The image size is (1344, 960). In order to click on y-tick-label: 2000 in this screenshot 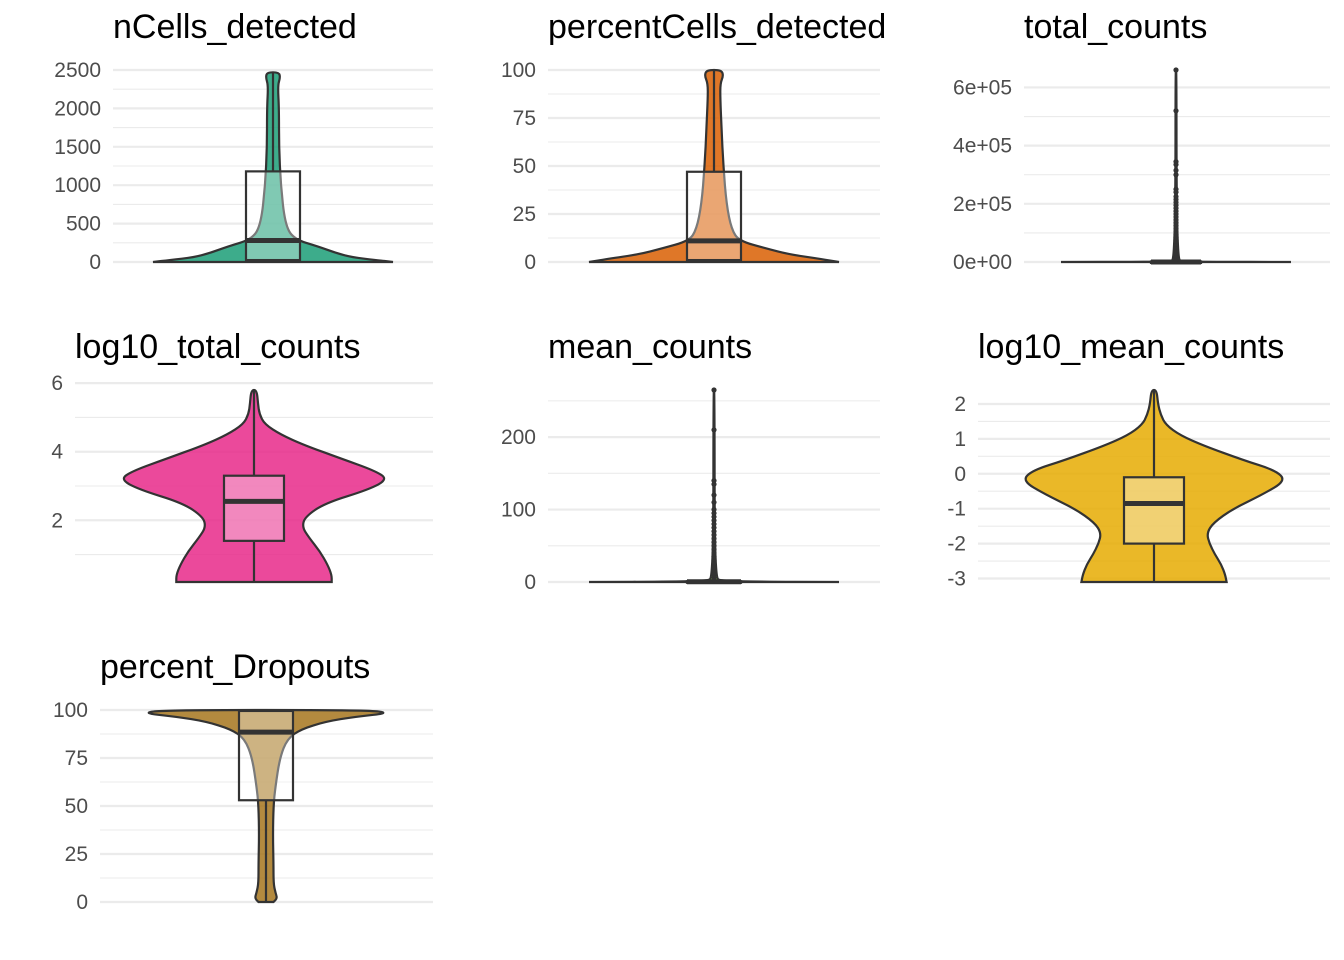, I will do `click(77, 108)`.